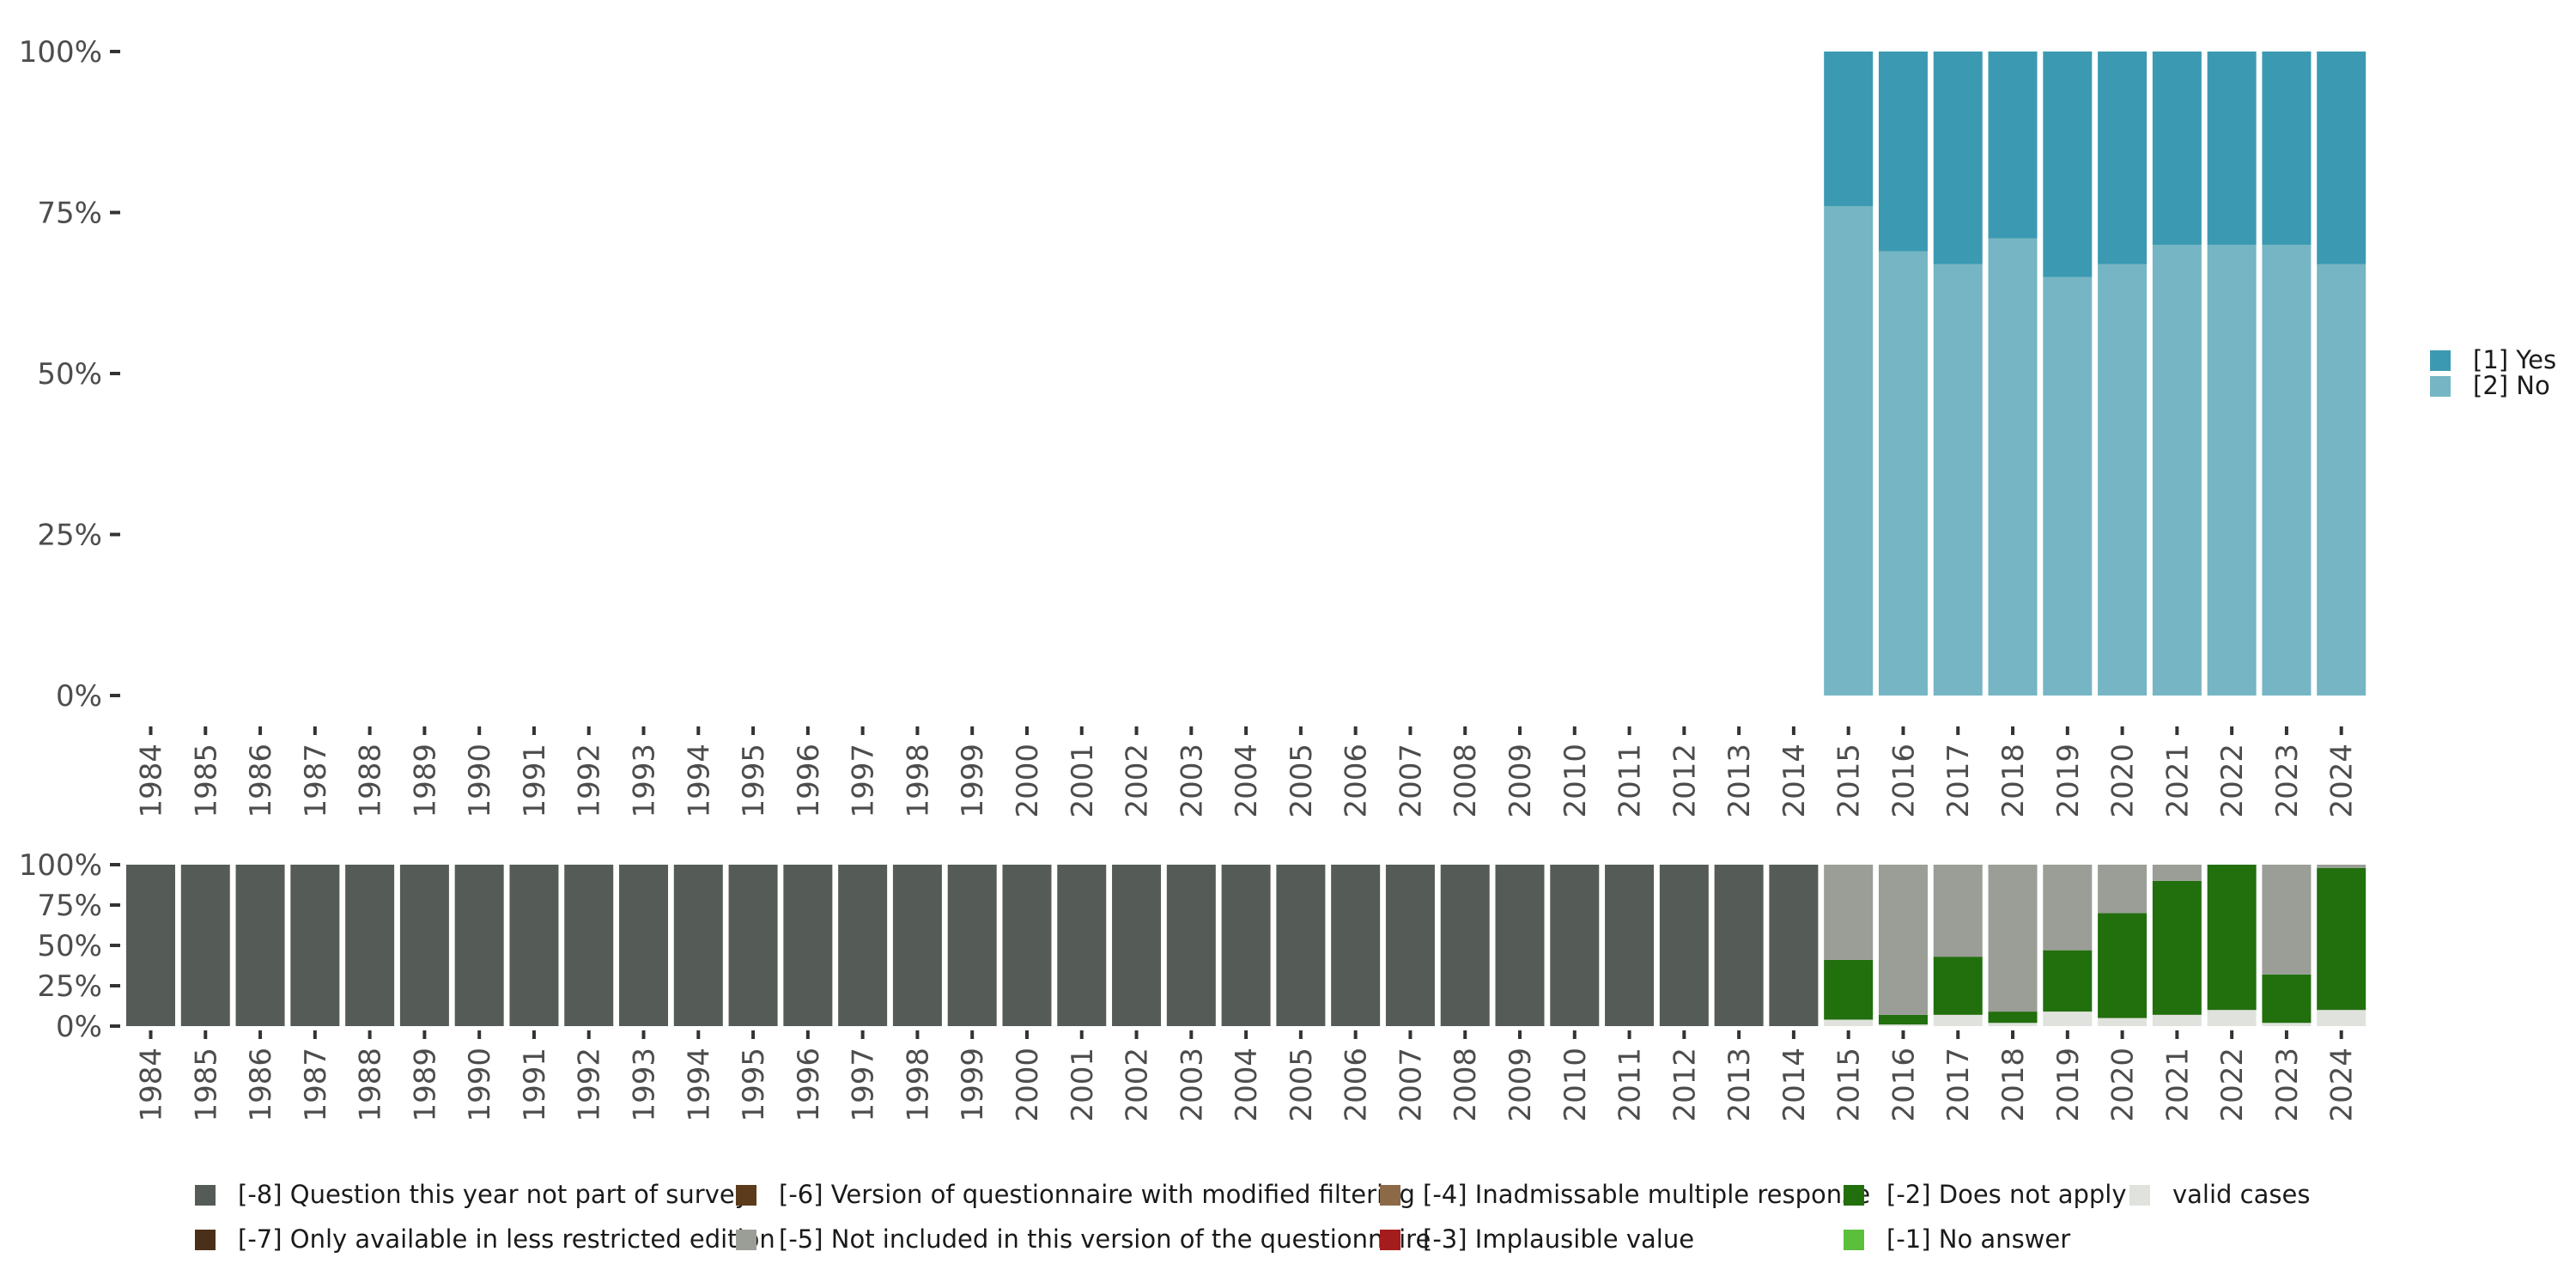  Describe the element at coordinates (2095, 374) in the screenshot. I see `top-bars` at that location.